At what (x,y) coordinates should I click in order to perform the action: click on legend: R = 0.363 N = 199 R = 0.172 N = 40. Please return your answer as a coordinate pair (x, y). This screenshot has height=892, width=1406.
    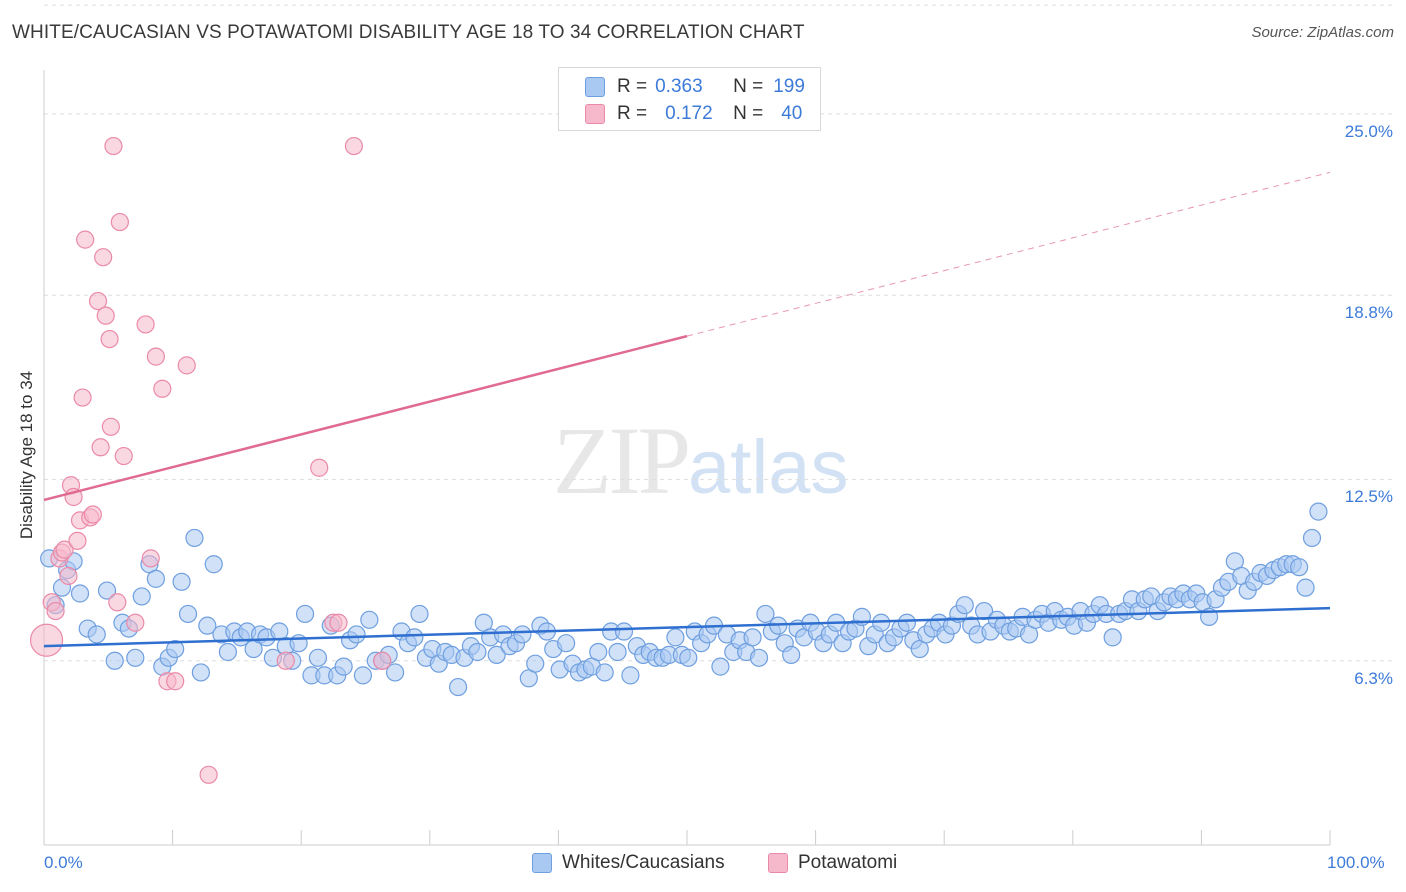
    Looking at the image, I should click on (689, 99).